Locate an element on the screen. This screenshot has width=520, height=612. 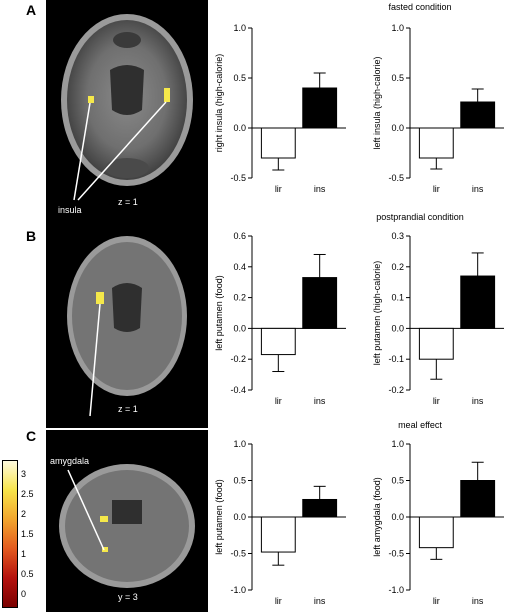
y-axis-label: right insula (high-calorie) is located at coordinates (219, 103).